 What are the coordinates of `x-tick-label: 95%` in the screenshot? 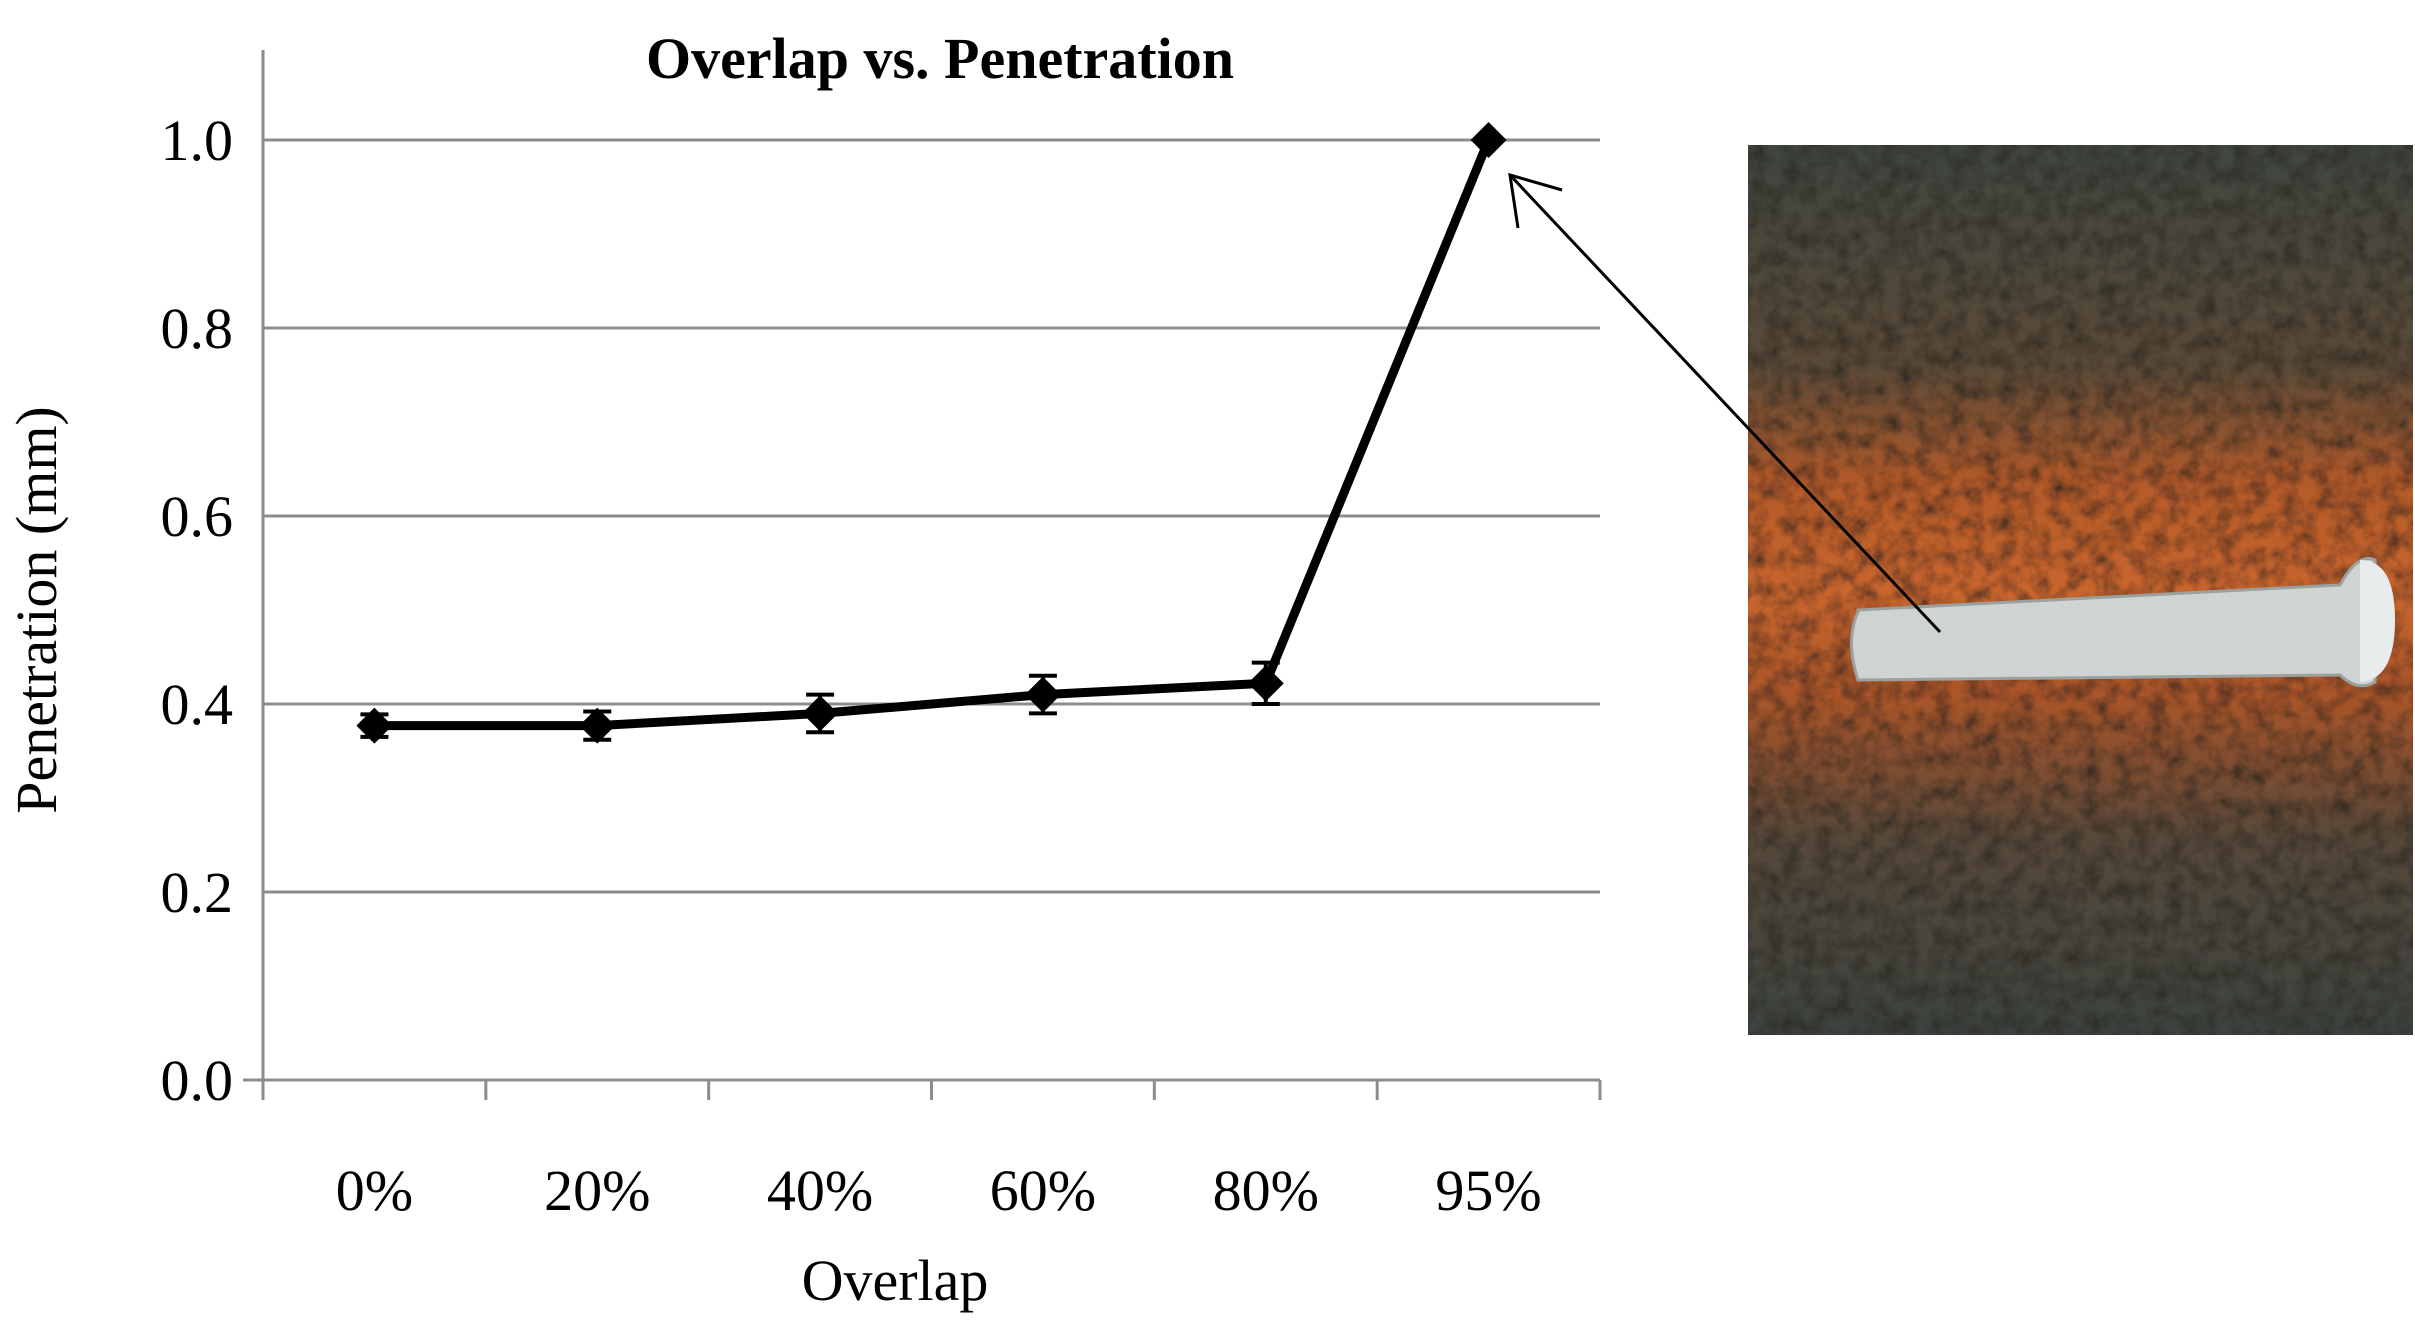 It's located at (1488, 1190).